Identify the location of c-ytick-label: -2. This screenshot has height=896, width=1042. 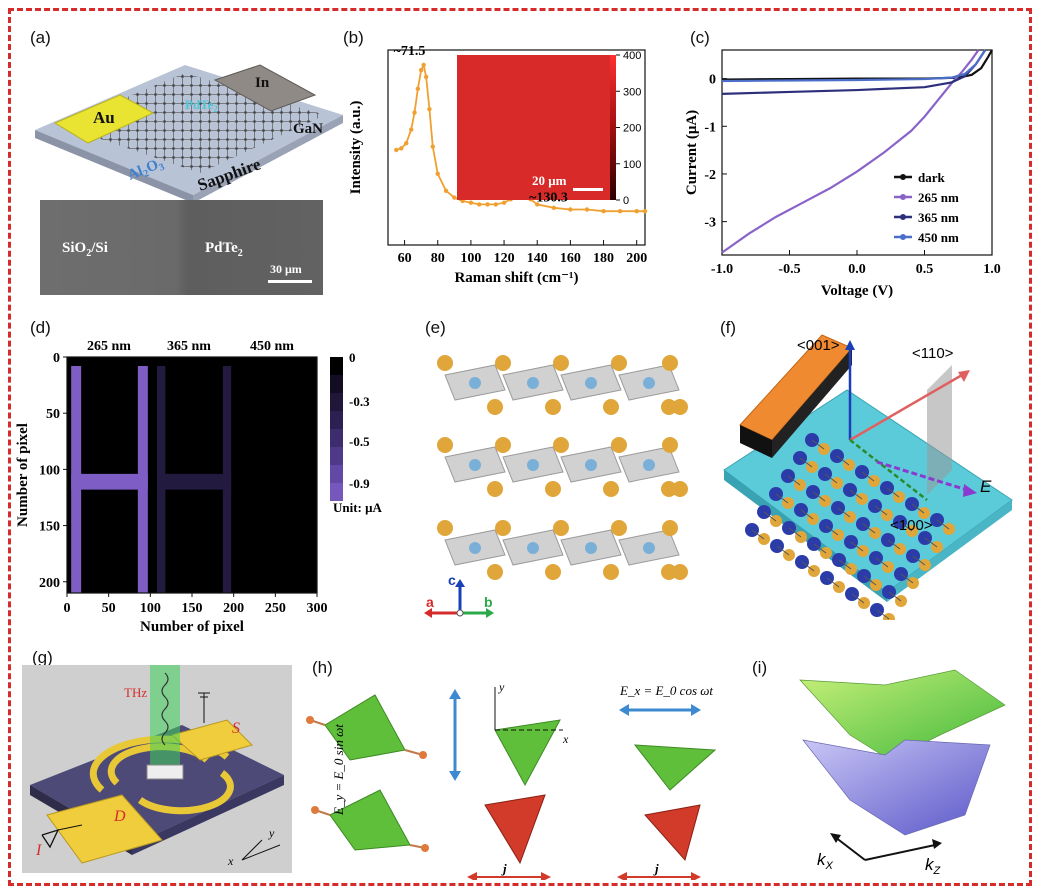
(710, 175).